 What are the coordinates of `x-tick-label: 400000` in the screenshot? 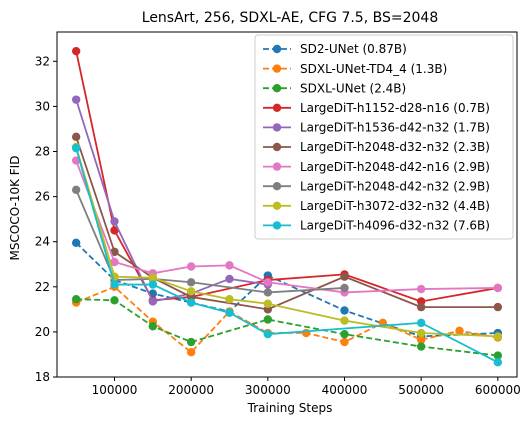 It's located at (345, 390).